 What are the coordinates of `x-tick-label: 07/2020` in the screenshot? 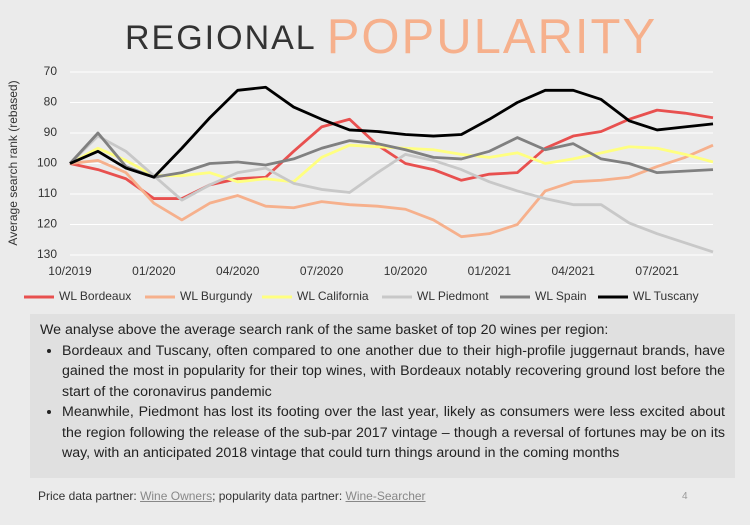 It's located at (322, 271).